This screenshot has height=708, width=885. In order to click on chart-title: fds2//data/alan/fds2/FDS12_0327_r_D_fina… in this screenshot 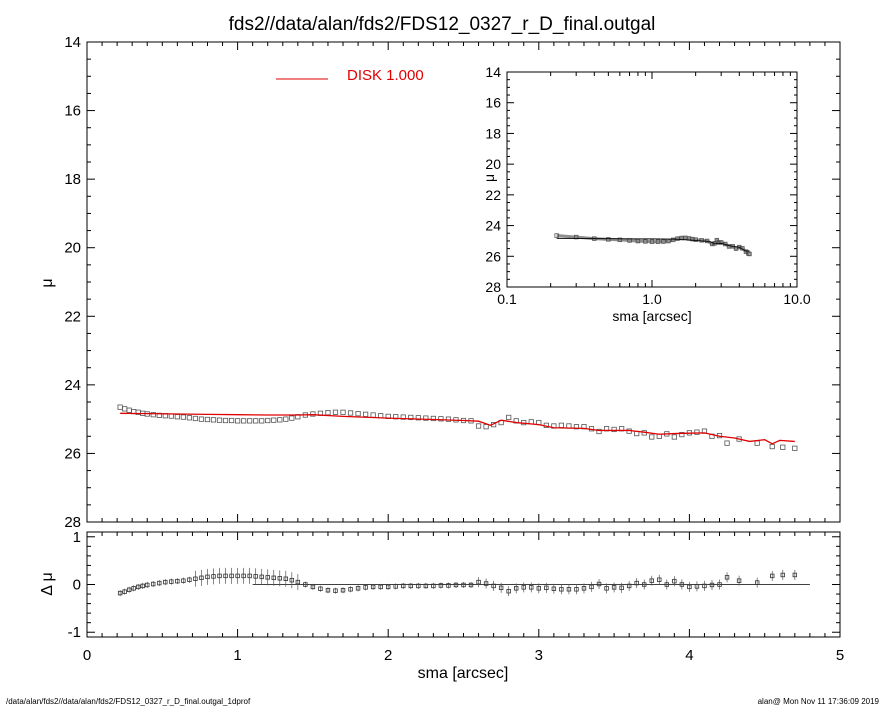, I will do `click(442, 24)`.